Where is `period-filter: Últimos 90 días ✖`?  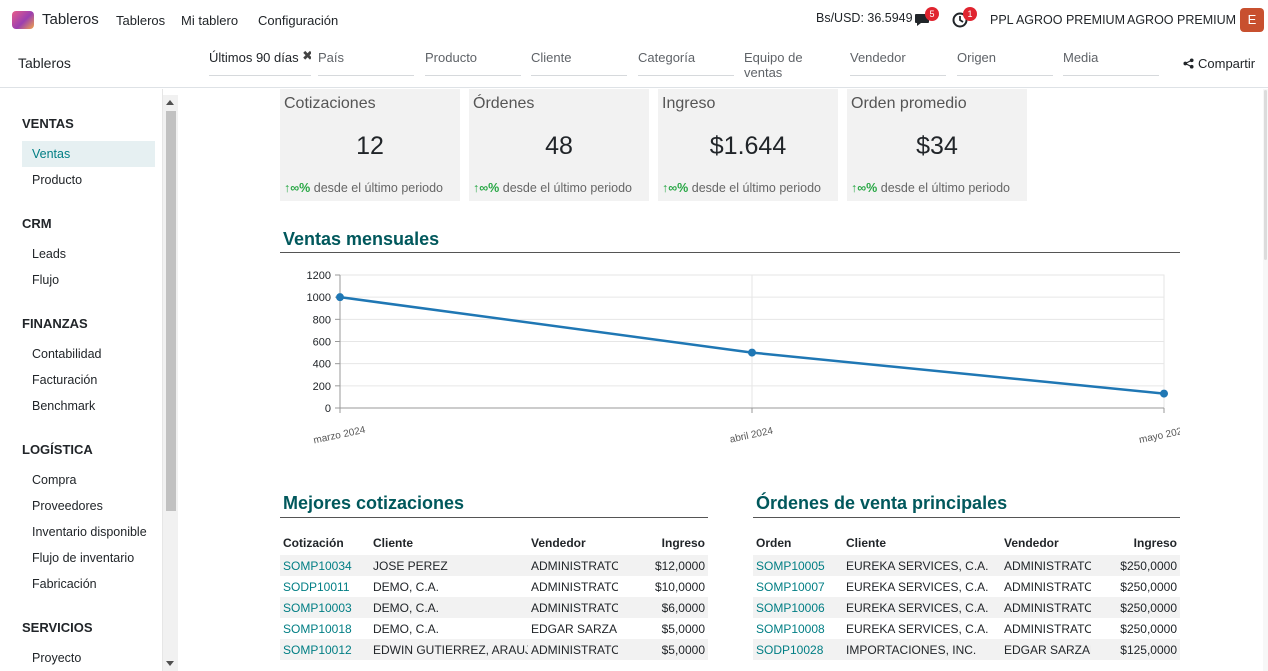 period-filter: Últimos 90 días ✖ is located at coordinates (260, 62).